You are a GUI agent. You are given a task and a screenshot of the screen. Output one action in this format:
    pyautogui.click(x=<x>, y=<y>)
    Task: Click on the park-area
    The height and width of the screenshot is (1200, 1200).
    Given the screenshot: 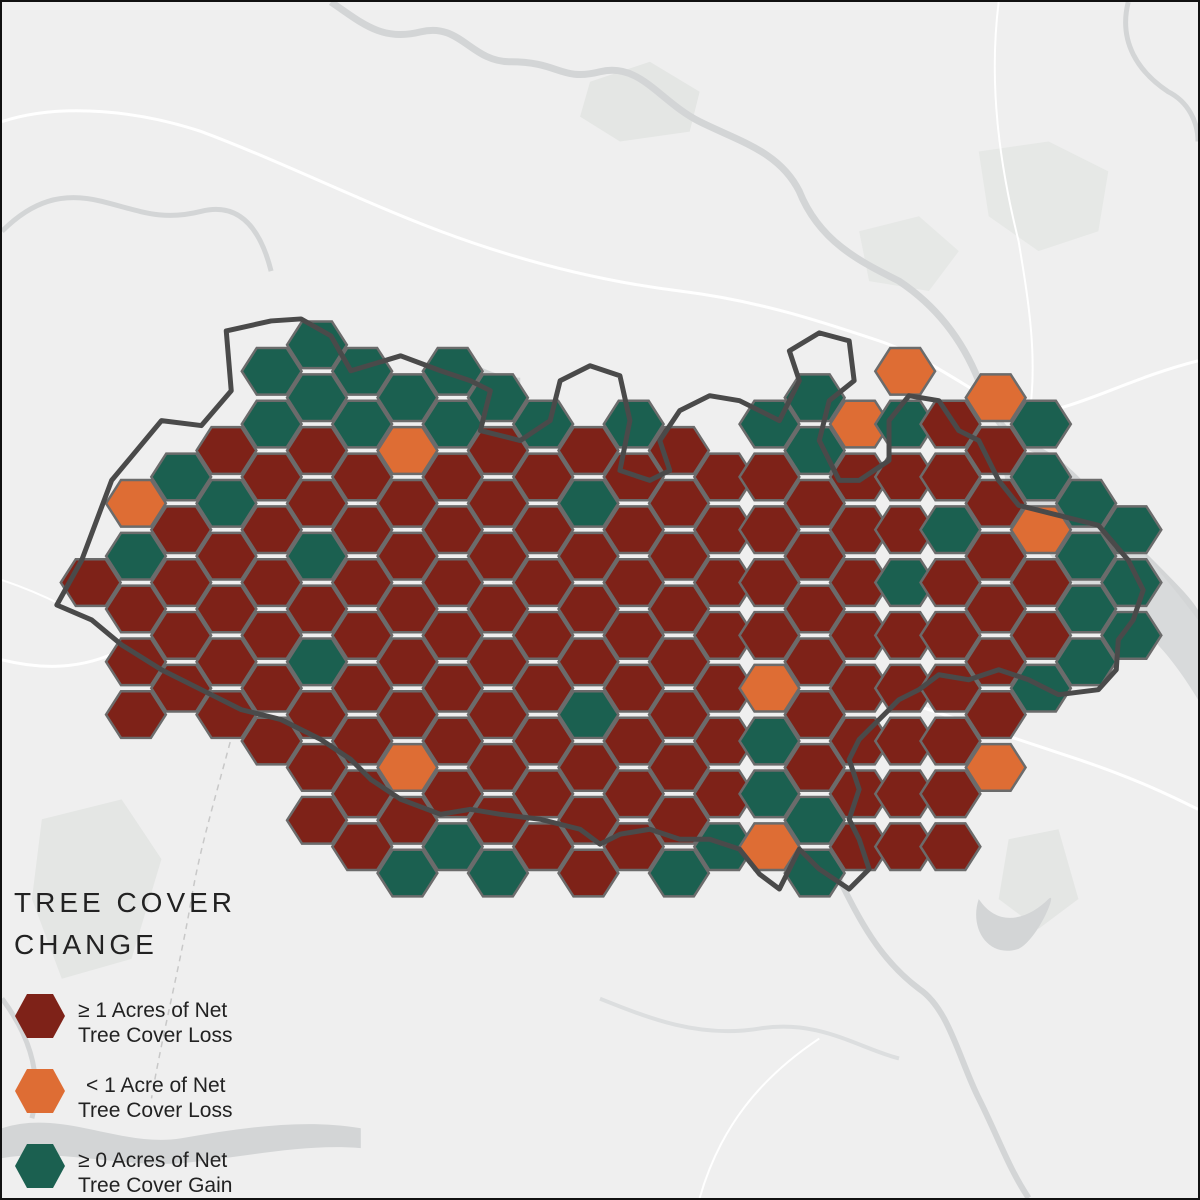 What is the action you would take?
    pyautogui.click(x=1043, y=196)
    